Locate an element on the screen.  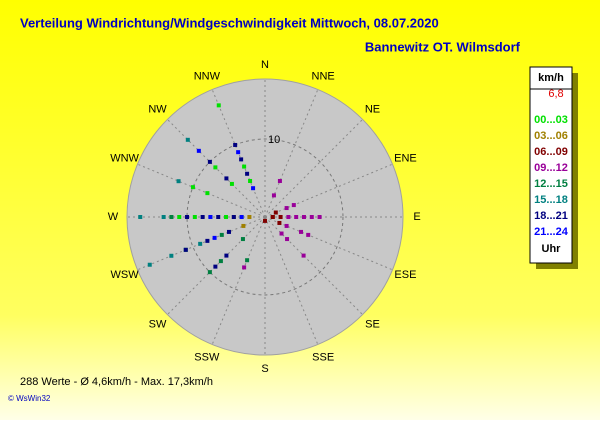
stats: 288 Werte - Ø 4,6km/h - Max. 17,3km/h is located at coordinates (116, 382).